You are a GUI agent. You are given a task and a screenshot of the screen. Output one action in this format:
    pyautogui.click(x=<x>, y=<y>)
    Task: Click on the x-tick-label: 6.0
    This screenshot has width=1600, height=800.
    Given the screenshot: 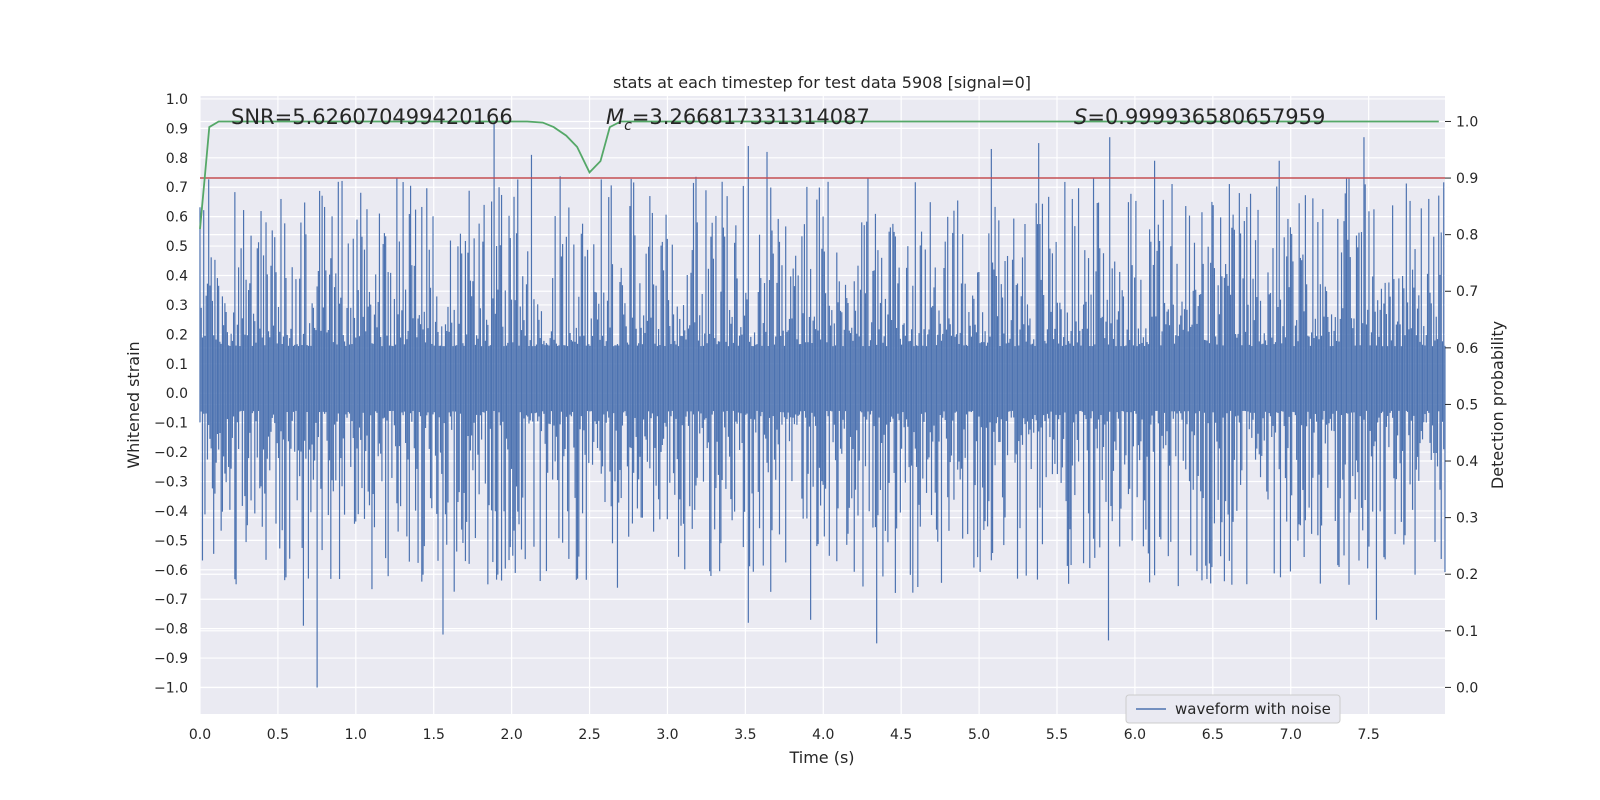 What is the action you would take?
    pyautogui.click(x=1135, y=735)
    